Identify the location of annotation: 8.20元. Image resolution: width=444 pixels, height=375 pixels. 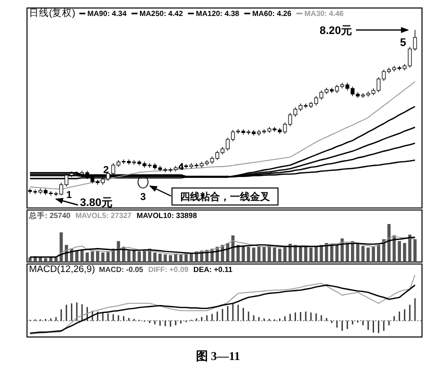
(336, 31).